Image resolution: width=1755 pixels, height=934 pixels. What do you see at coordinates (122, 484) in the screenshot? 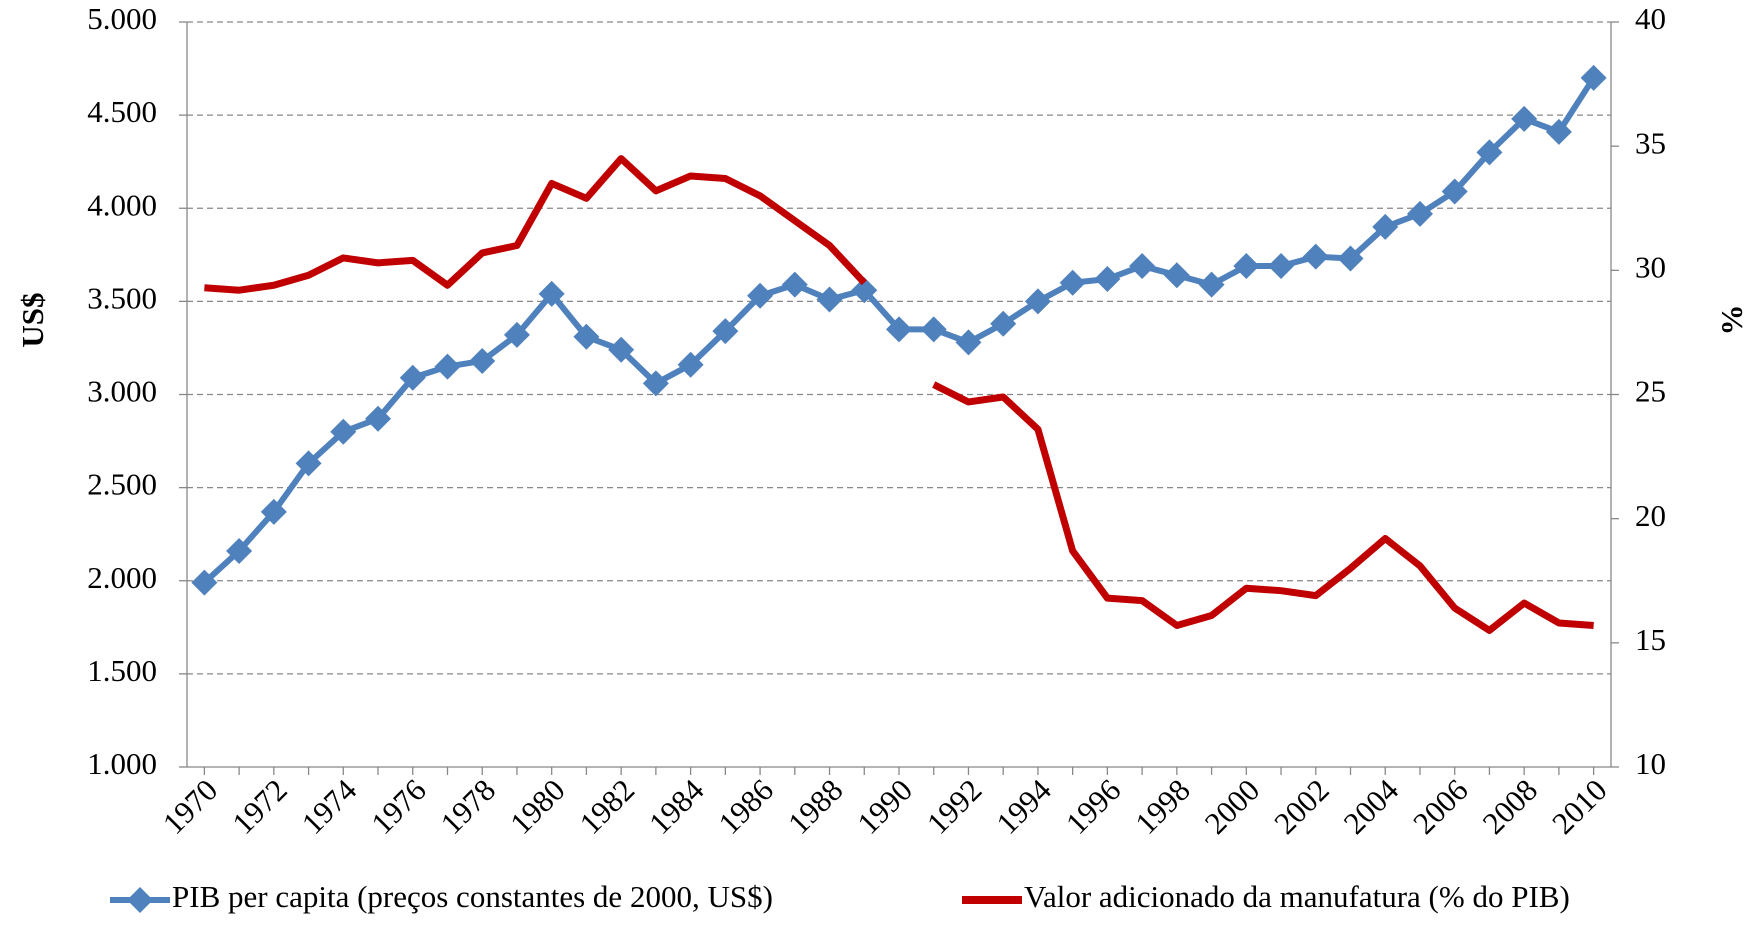
I see `y-tick-label: 2.500` at bounding box center [122, 484].